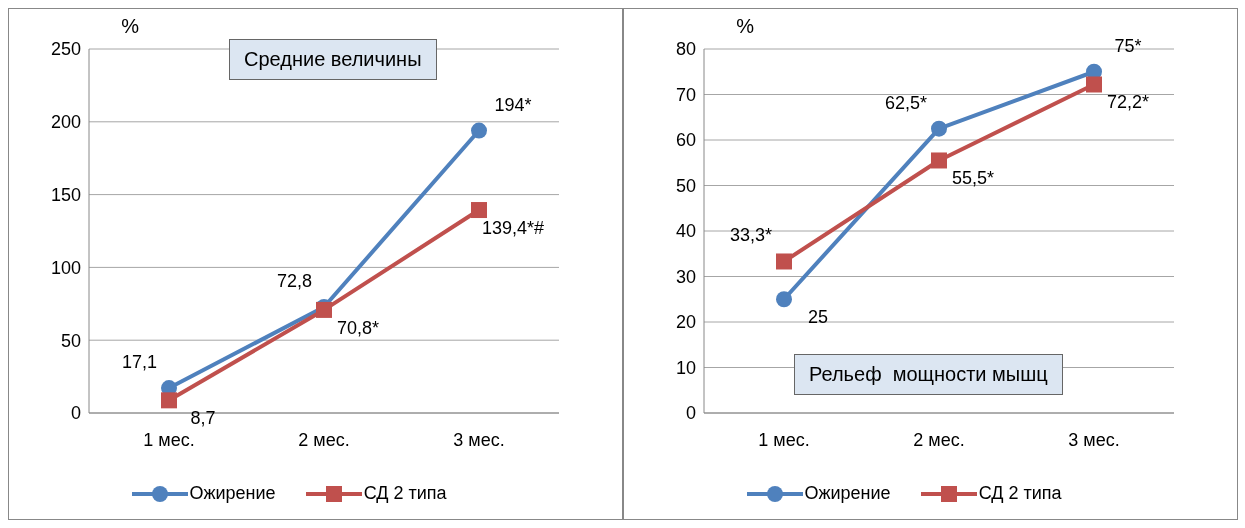 This screenshot has height=528, width=1245. What do you see at coordinates (65, 267) in the screenshot?
I see `y-tick-label: 100` at bounding box center [65, 267].